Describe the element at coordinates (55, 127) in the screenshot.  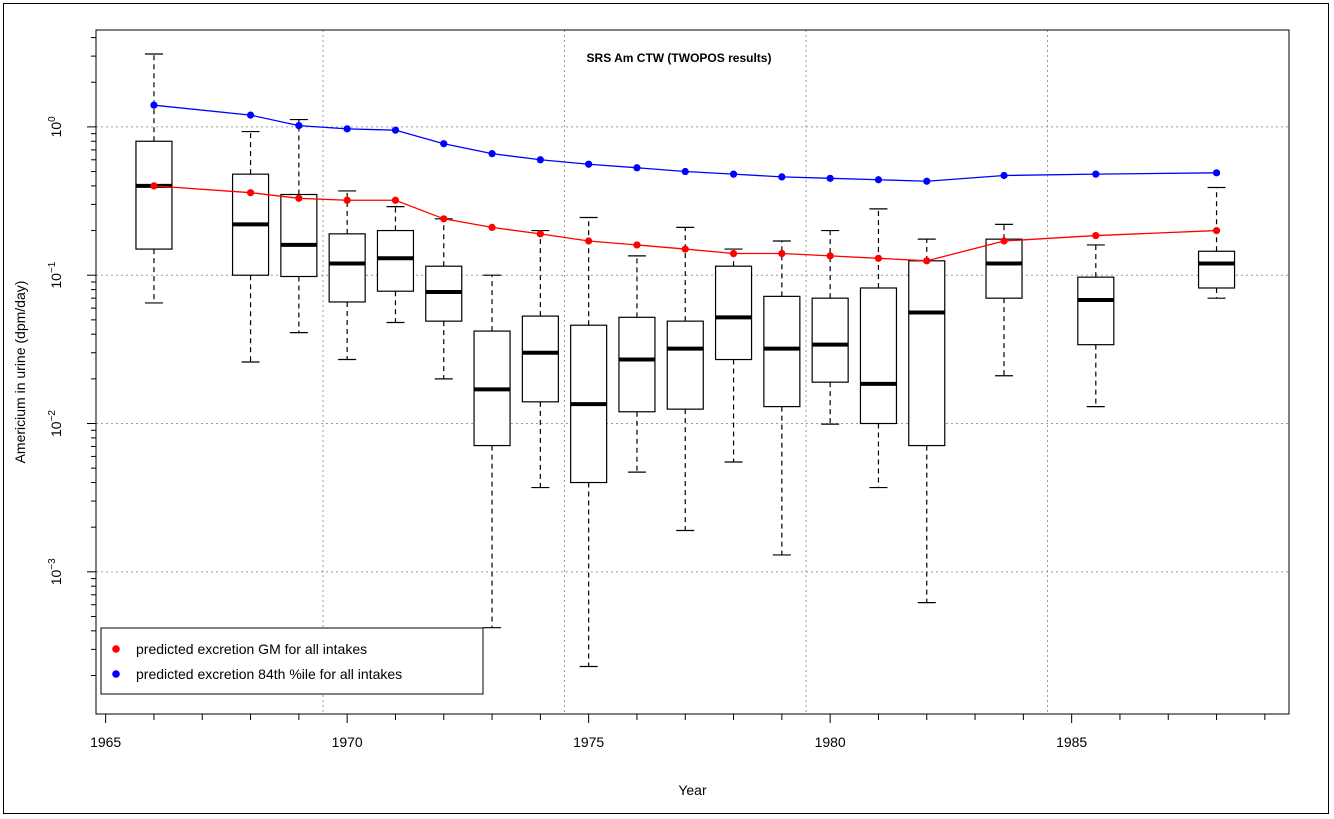
I see `y-tick-label: 100` at that location.